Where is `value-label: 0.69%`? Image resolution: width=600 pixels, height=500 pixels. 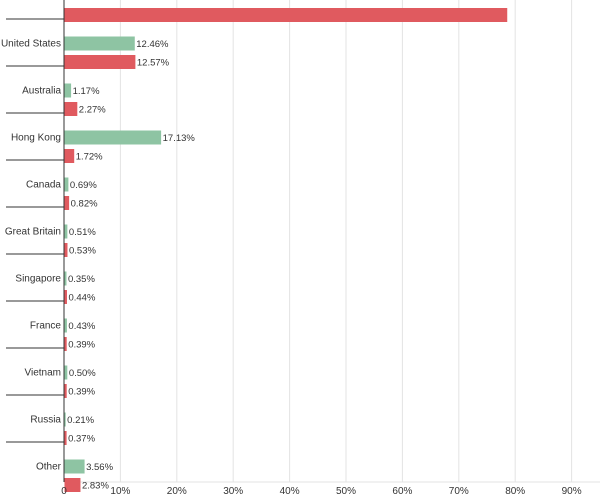 value-label: 0.69% is located at coordinates (83, 185).